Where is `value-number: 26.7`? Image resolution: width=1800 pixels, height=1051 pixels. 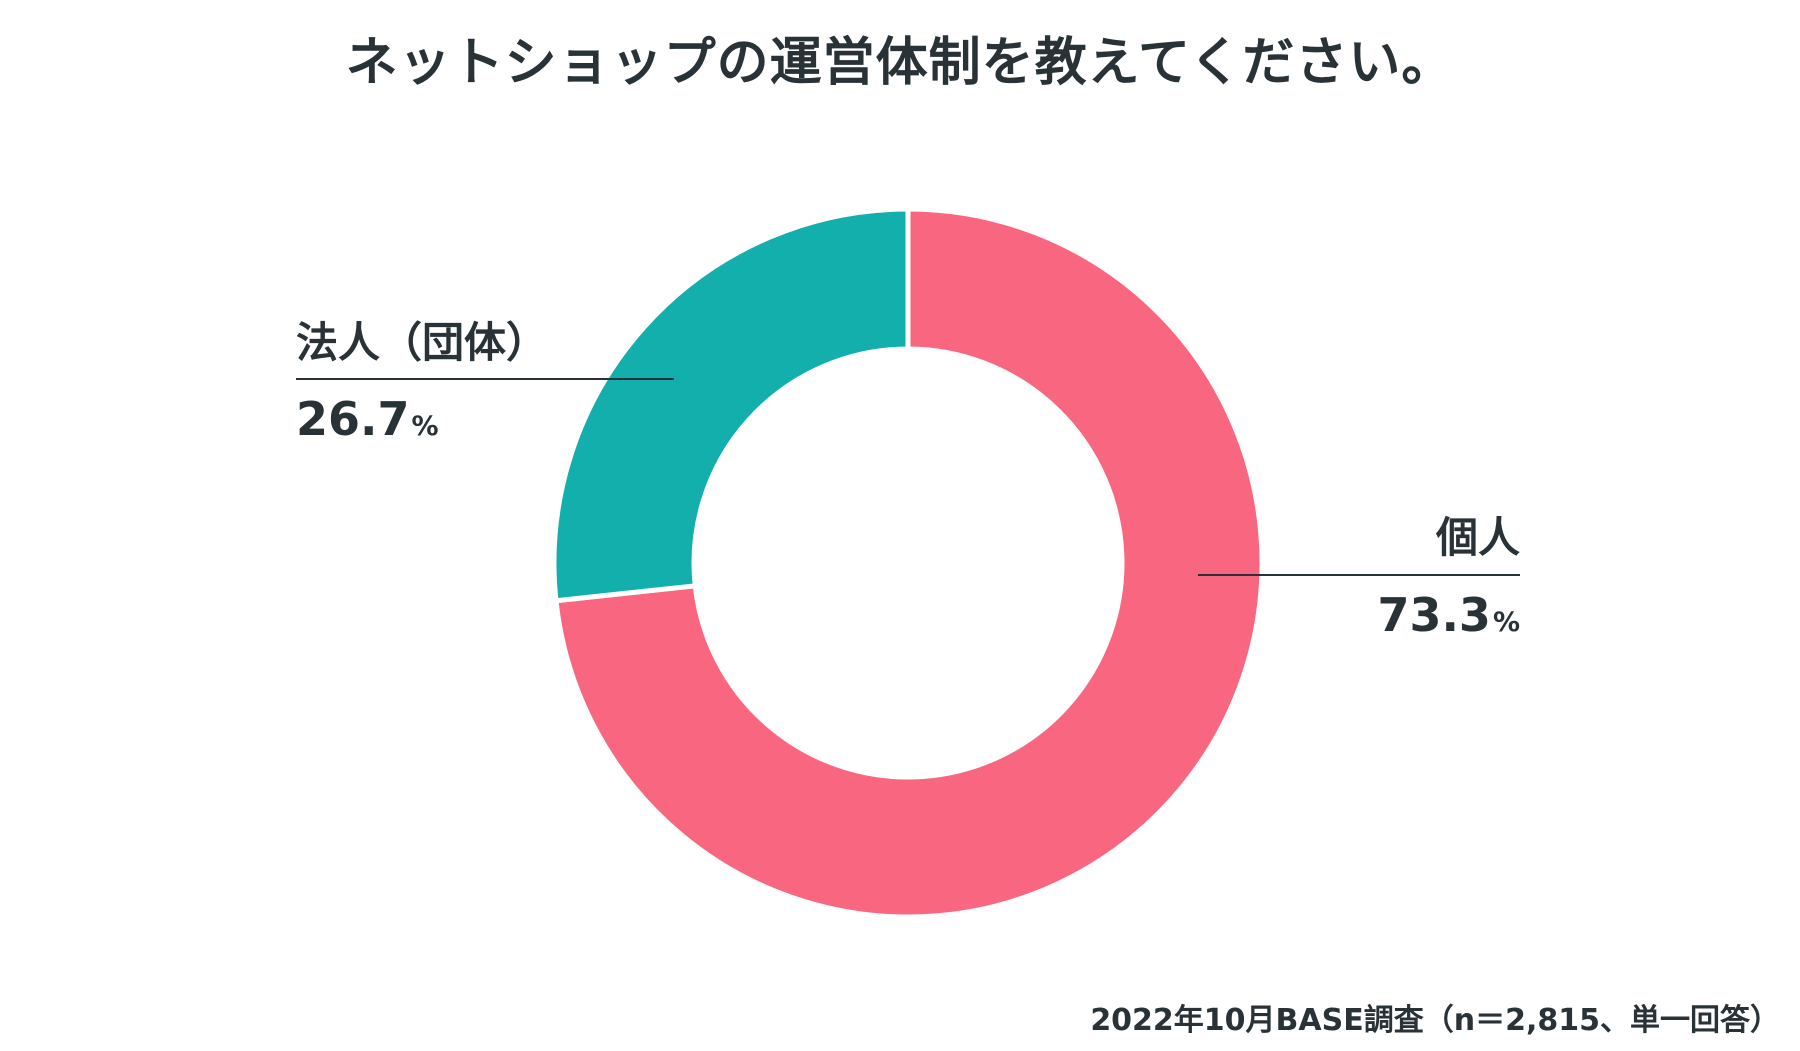 value-number: 26.7 is located at coordinates (353, 419).